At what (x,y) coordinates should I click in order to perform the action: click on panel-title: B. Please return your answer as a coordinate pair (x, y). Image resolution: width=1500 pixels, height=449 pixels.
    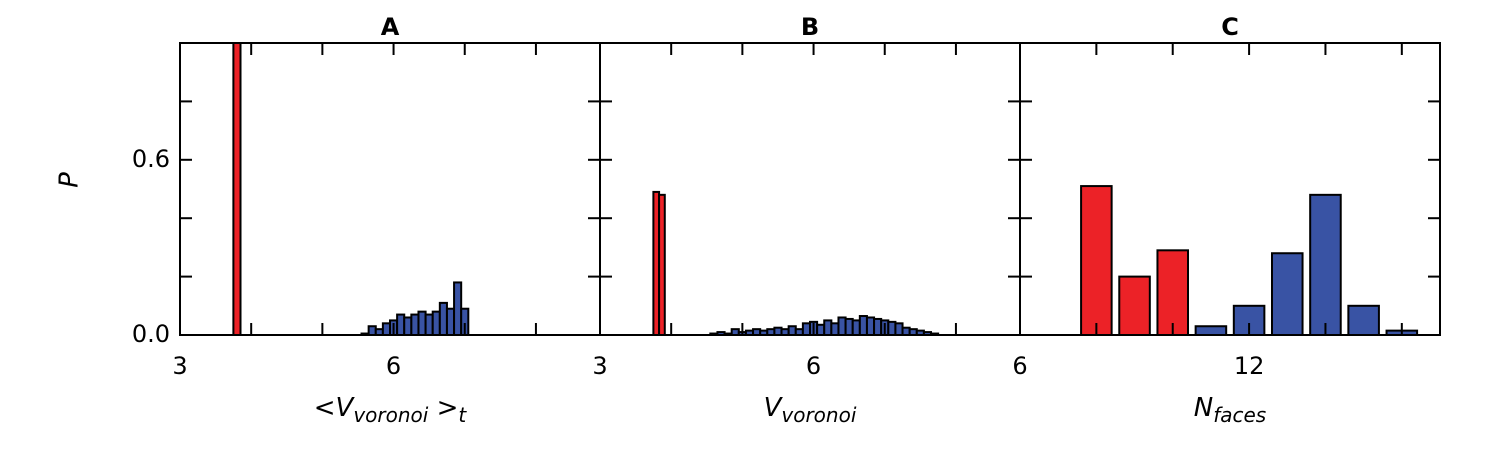
    Looking at the image, I should click on (810, 27).